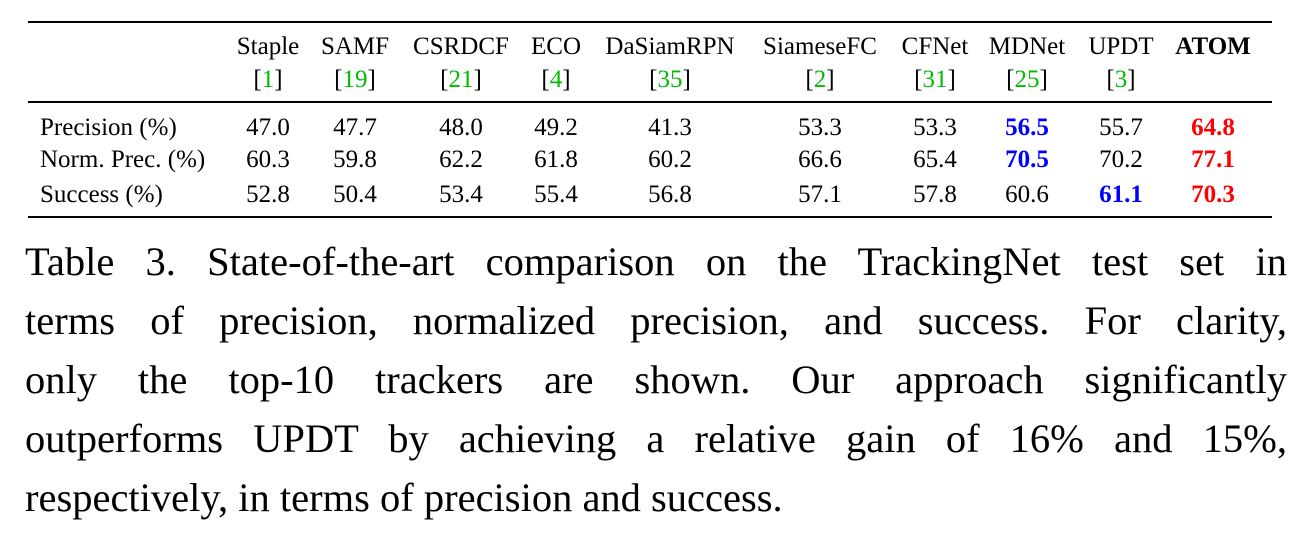  Describe the element at coordinates (101, 194) in the screenshot. I see `row-label: Success (%)` at that location.